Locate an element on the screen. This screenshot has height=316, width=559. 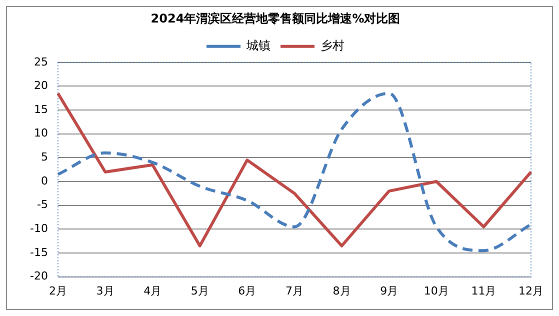
x-tick-label: 7月 is located at coordinates (294, 291).